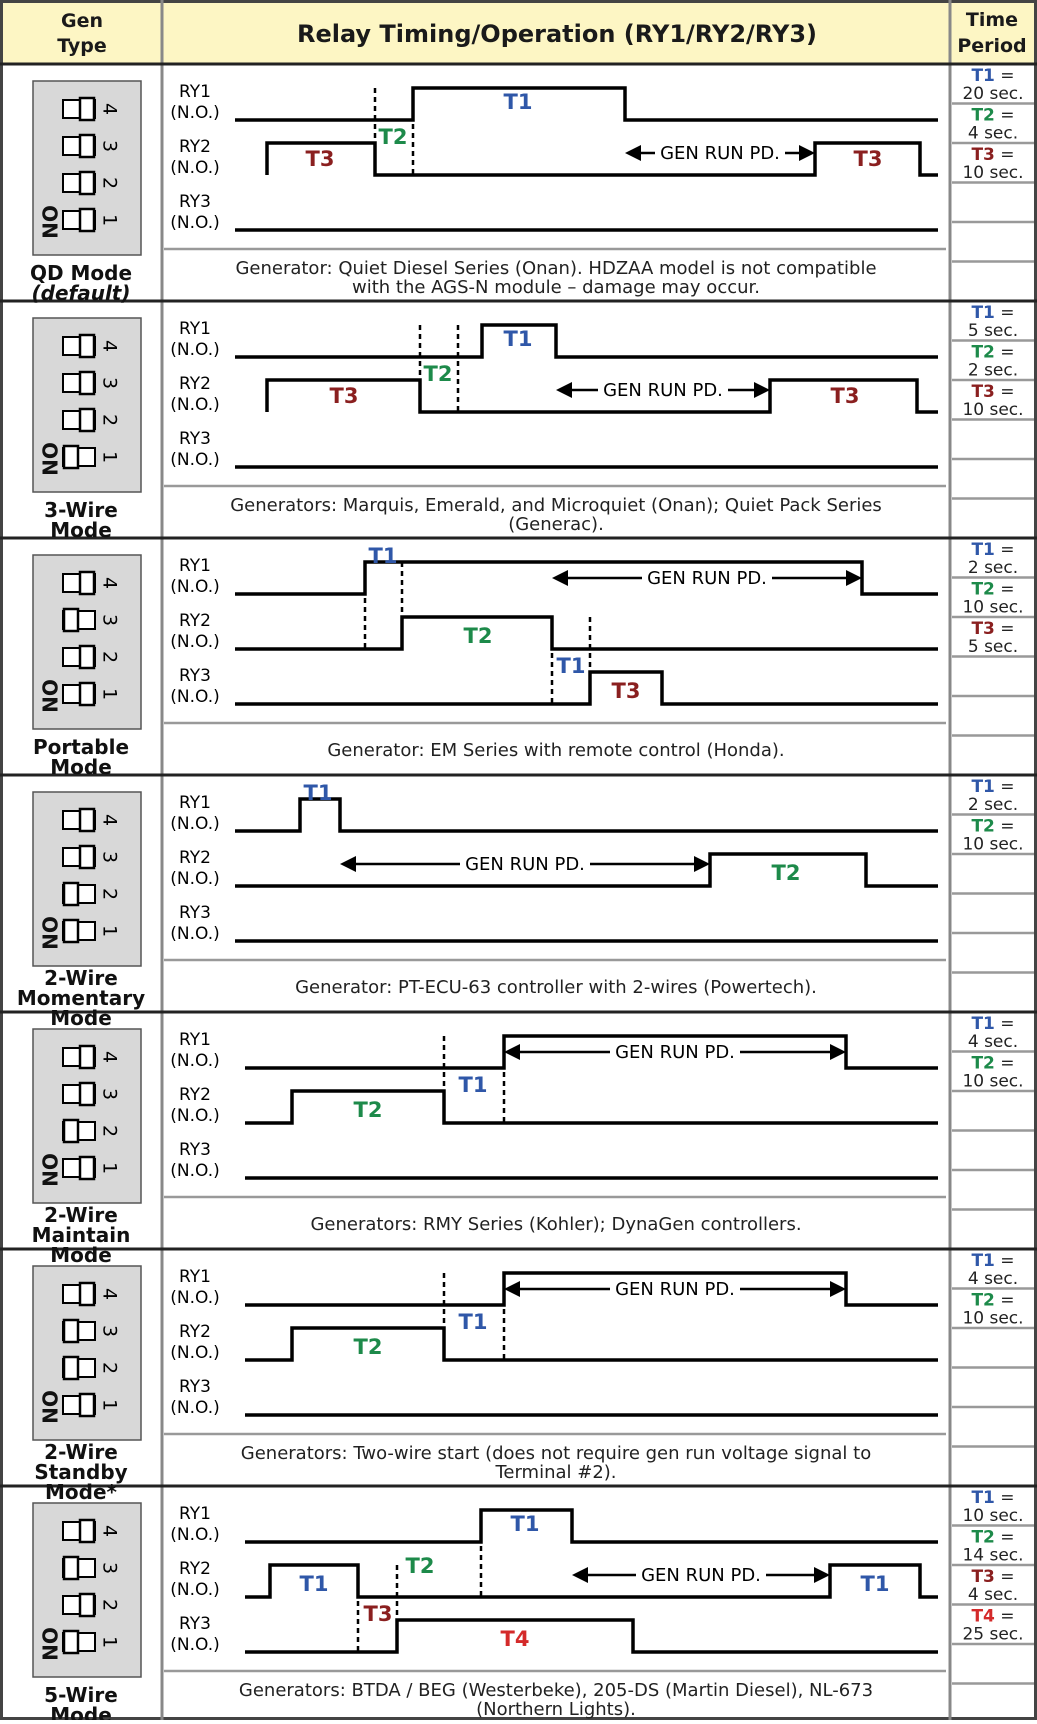  What do you see at coordinates (194, 587) in the screenshot?
I see `ry1-no-label: (N.O.)` at bounding box center [194, 587].